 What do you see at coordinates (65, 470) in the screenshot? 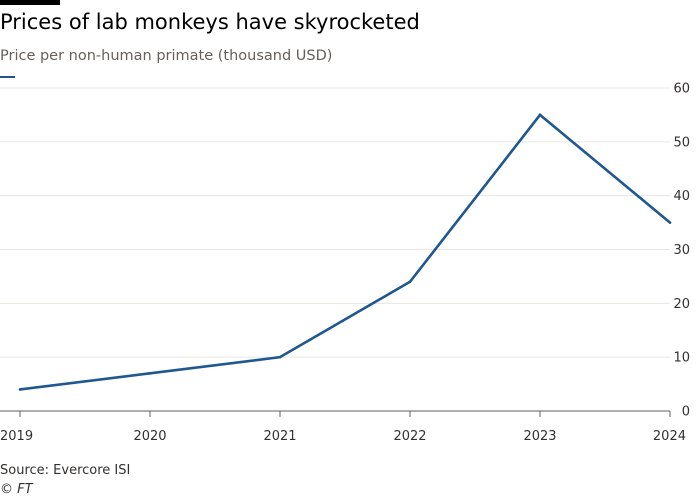
I see `source-note: Source: Evercore ISI` at bounding box center [65, 470].